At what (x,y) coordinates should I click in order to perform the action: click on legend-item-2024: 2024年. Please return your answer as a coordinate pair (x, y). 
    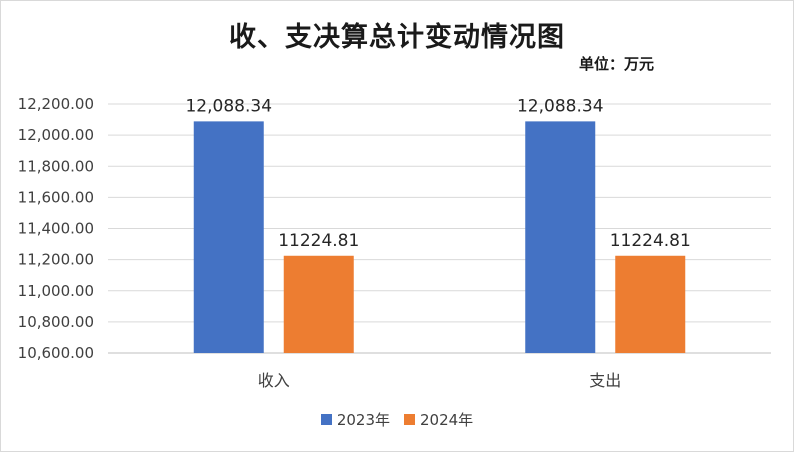
    Looking at the image, I should click on (438, 419).